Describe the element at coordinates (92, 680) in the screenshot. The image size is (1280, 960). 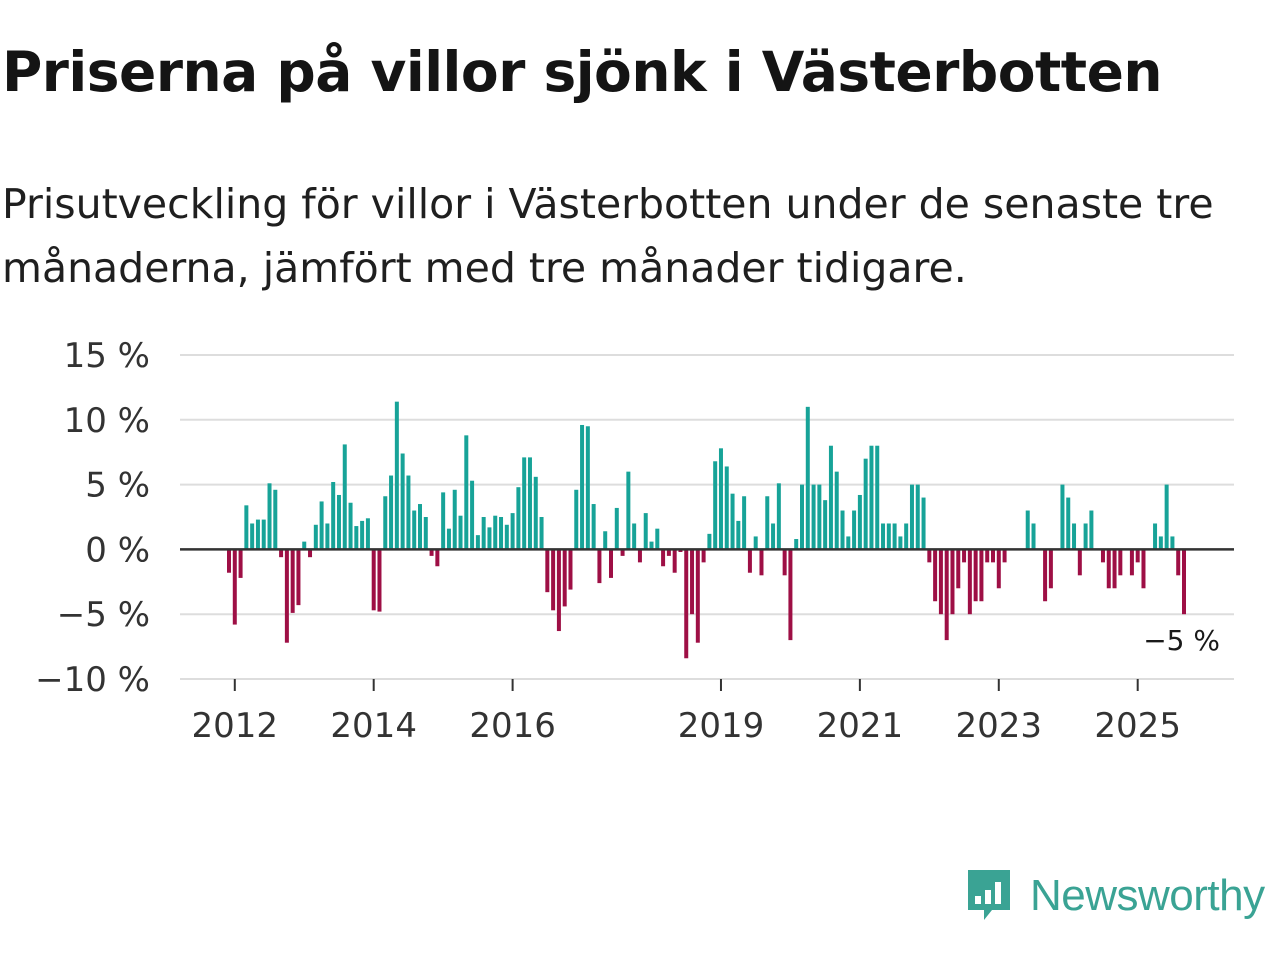
I see `y-tick-label: −10 %` at that location.